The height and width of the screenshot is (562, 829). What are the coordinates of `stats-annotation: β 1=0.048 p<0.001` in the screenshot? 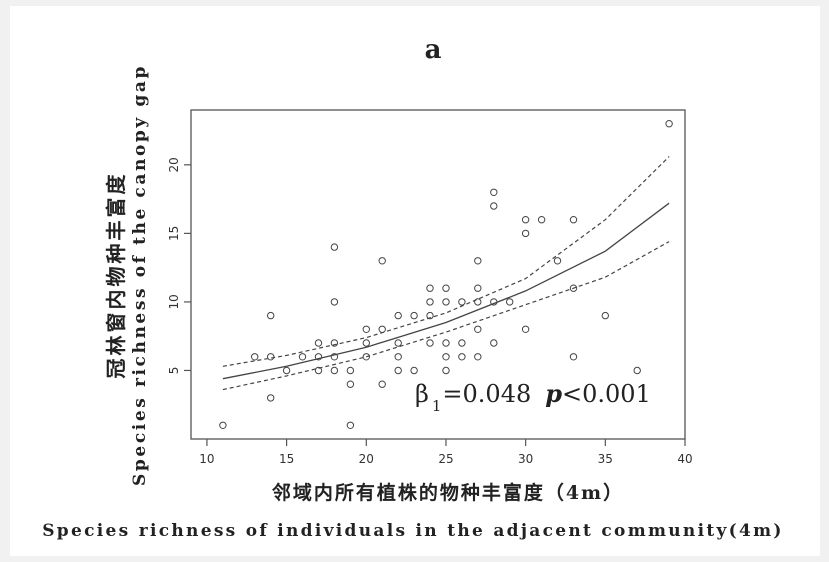 It's located at (533, 397).